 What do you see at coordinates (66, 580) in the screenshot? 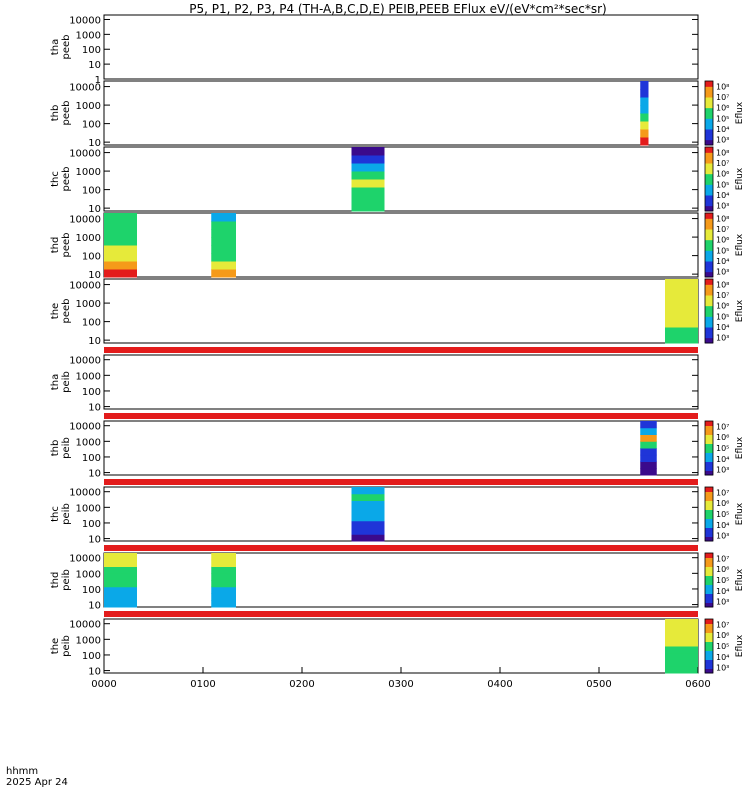
I see `panel-label-product: peib` at bounding box center [66, 580].